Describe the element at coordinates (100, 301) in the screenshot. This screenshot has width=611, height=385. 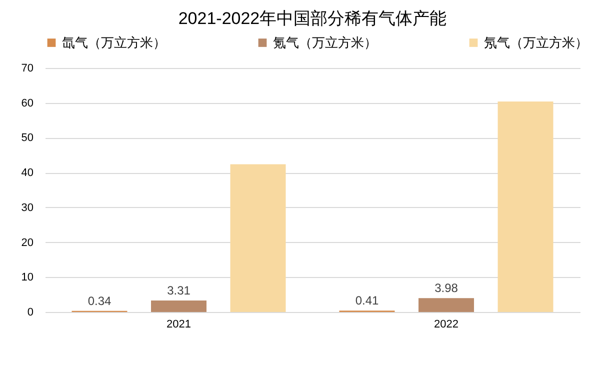
I see `data-label: 0.34` at that location.